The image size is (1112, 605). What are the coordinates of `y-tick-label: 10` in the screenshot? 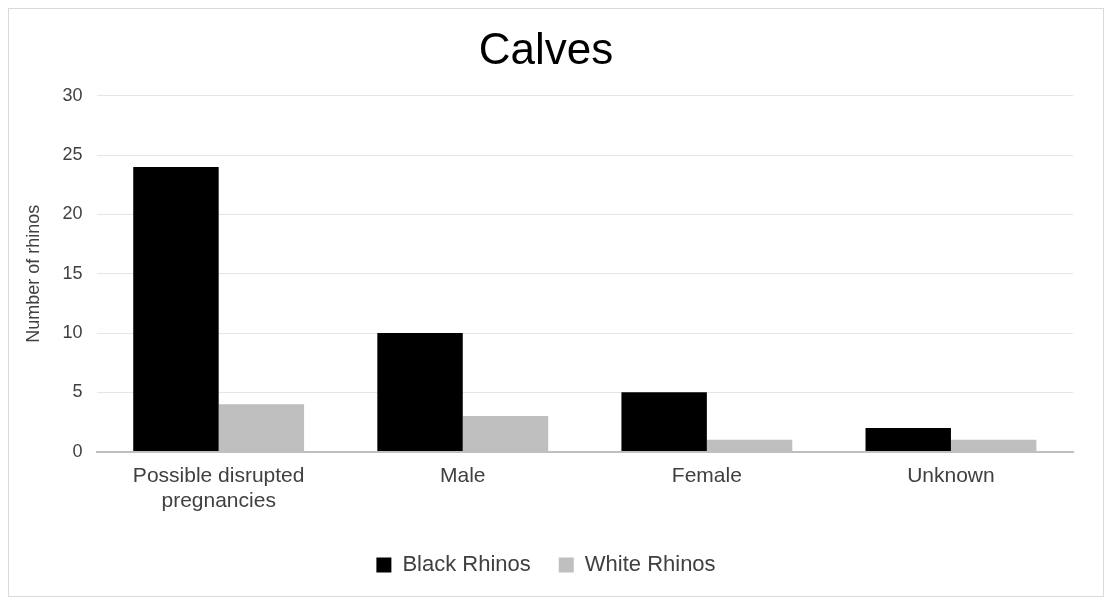 It's located at (72, 331).